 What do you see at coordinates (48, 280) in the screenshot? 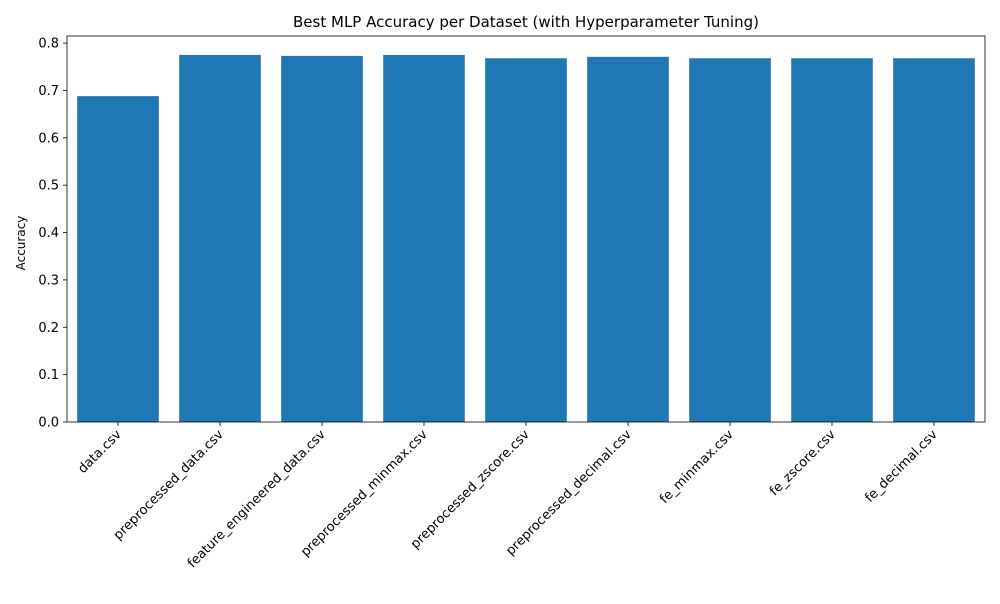
I see `y-tick-label-3: 0.3` at bounding box center [48, 280].